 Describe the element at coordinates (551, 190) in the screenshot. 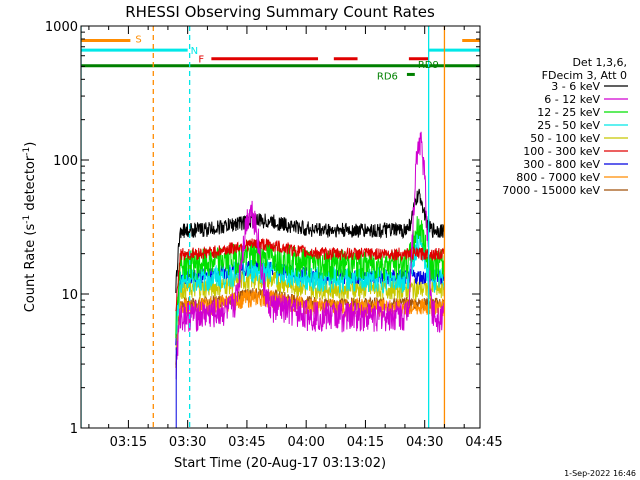

I see `legend-entry-label: 7000 - 15000 keV` at that location.